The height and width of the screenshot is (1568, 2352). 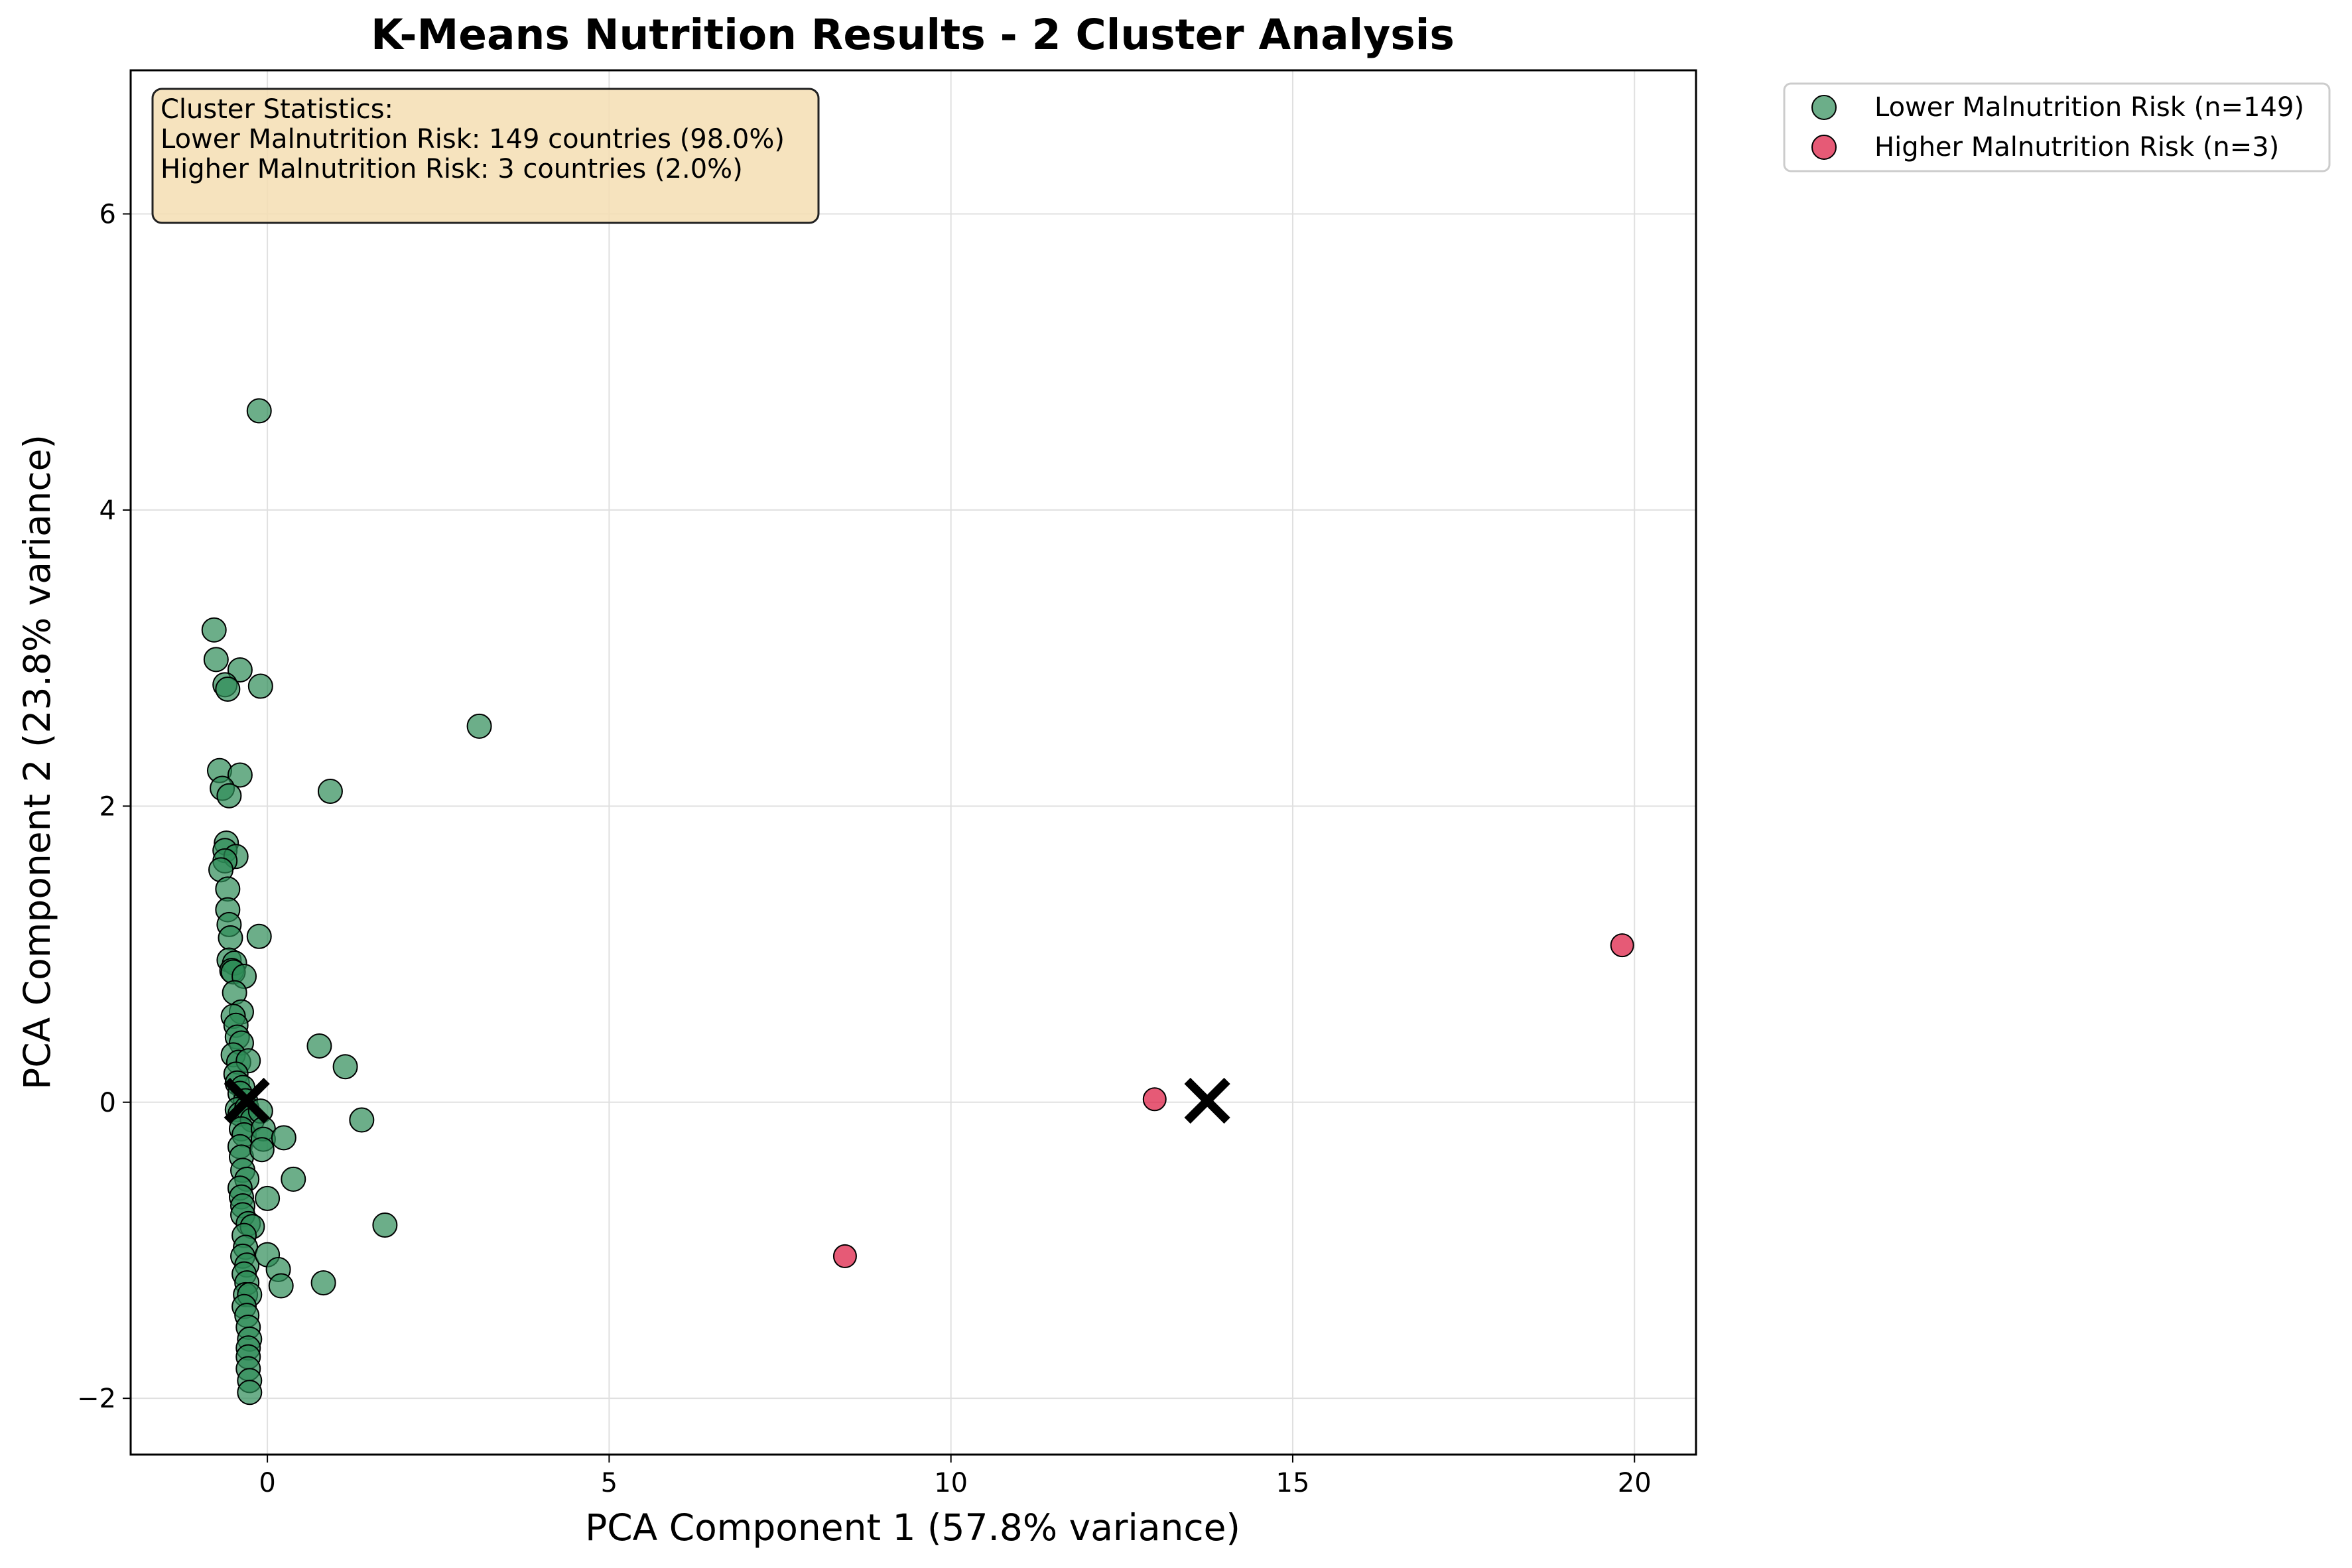 I want to click on legend-marker-higher, so click(x=1824, y=148).